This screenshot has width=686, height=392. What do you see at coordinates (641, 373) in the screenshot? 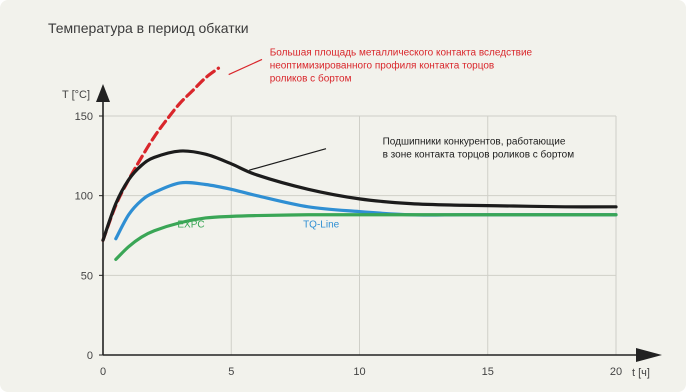
I see `x-axis-label: t [ч]` at bounding box center [641, 373].